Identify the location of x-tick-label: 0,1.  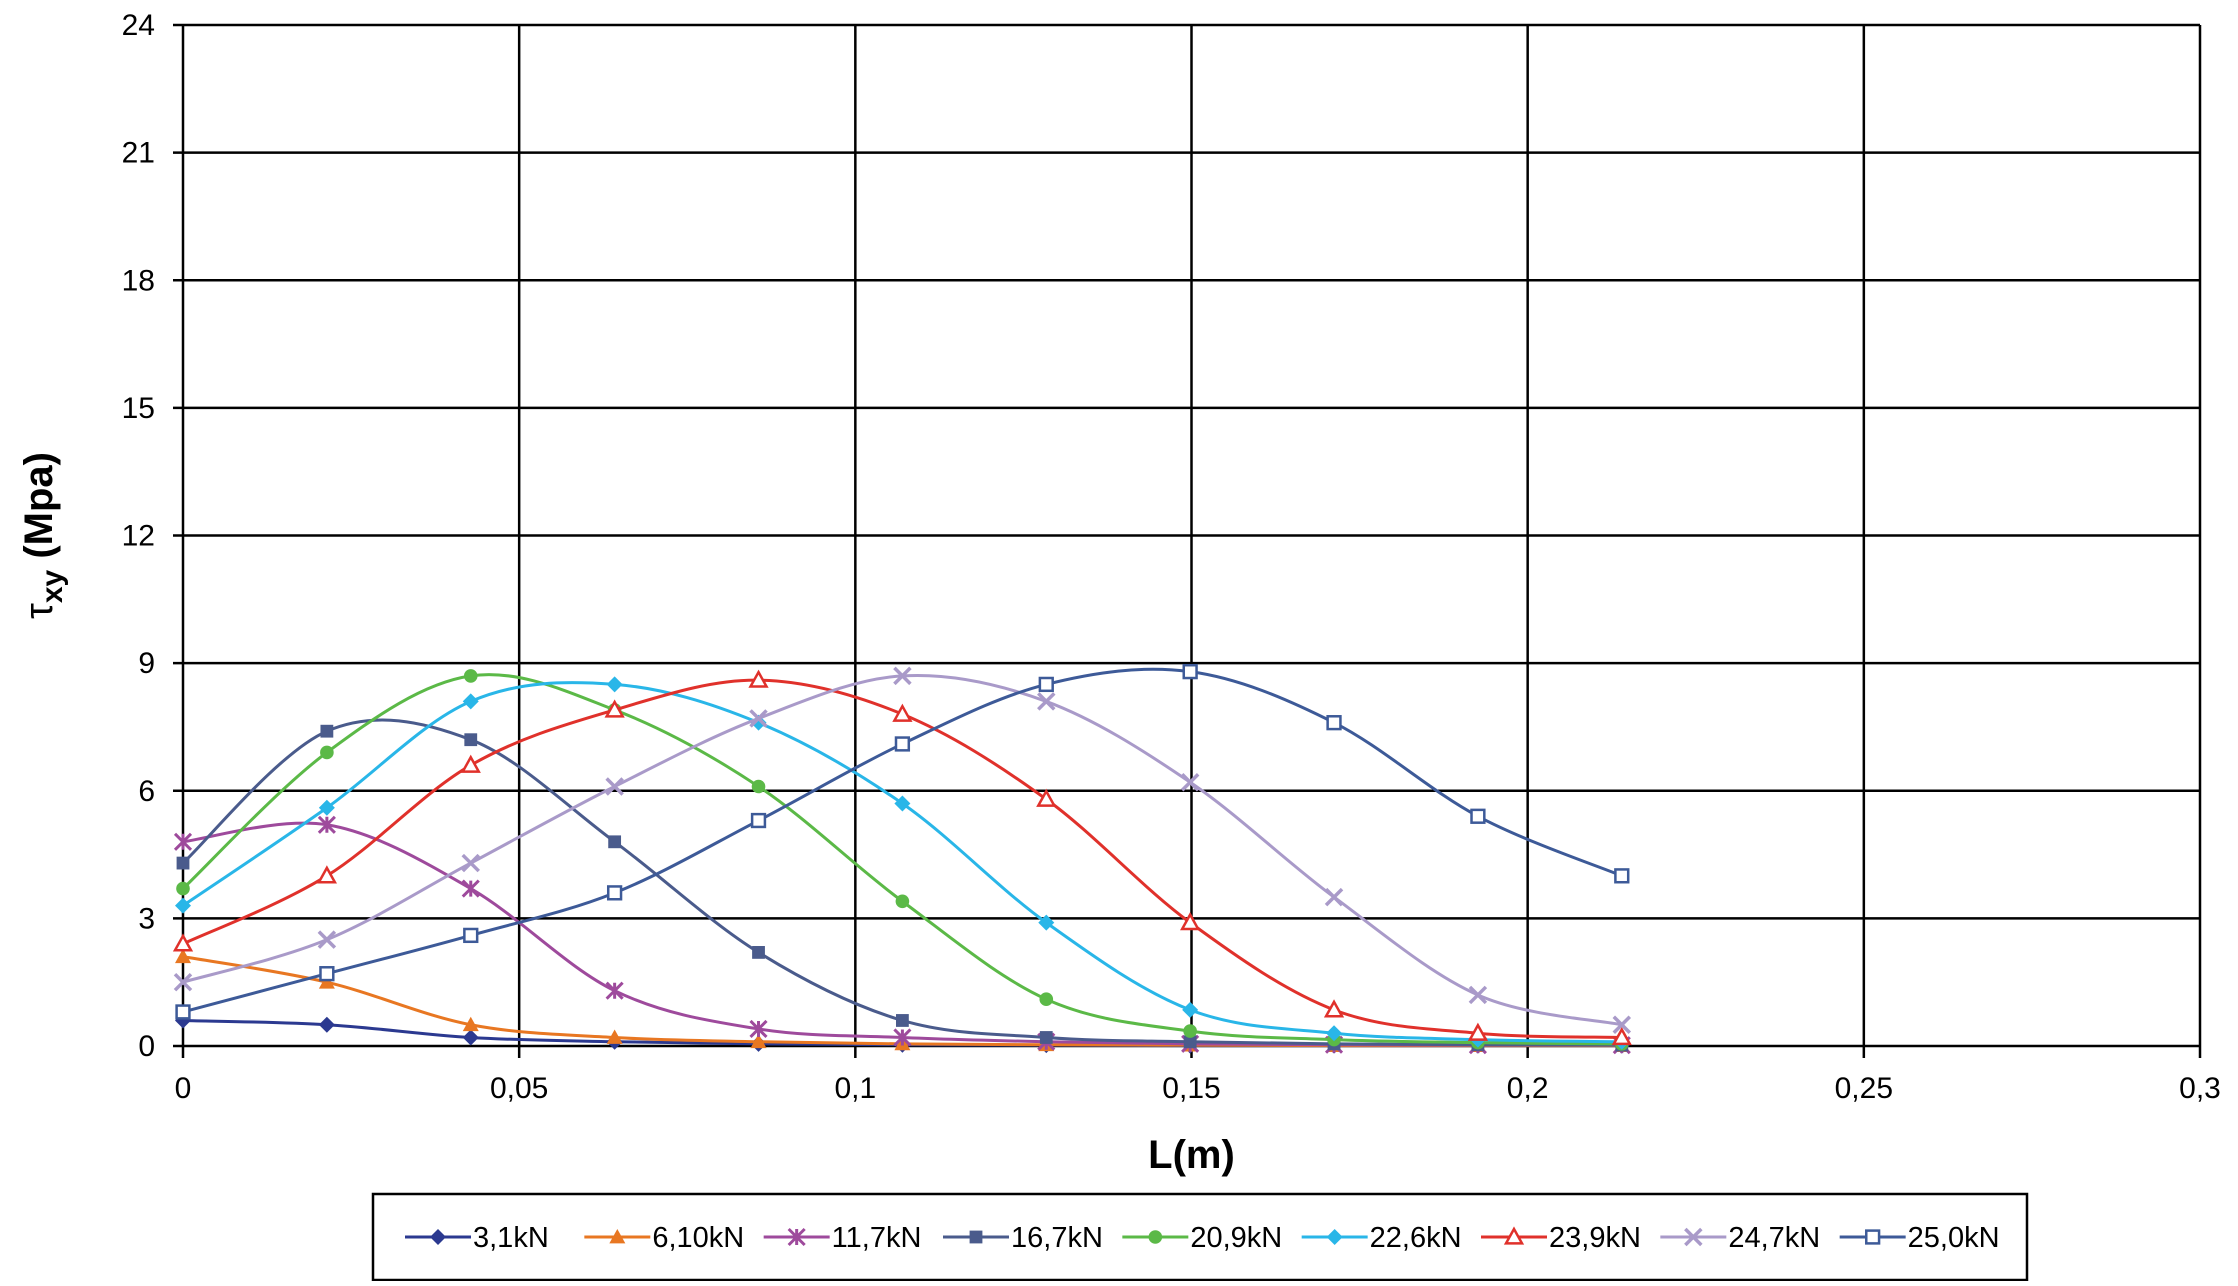
(855, 1088).